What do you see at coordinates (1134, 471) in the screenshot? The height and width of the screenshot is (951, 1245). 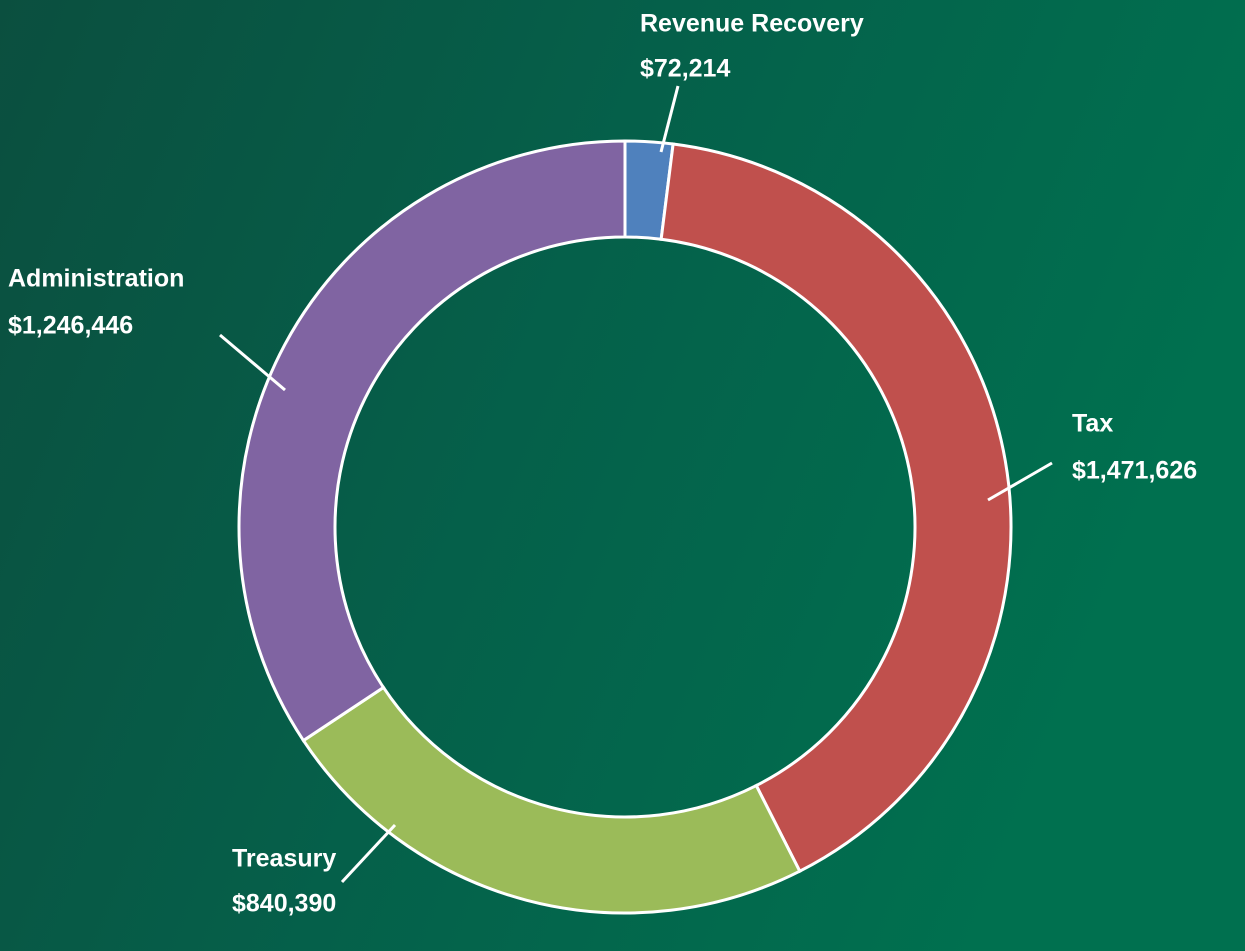 I see `value-label: $1,471,626` at bounding box center [1134, 471].